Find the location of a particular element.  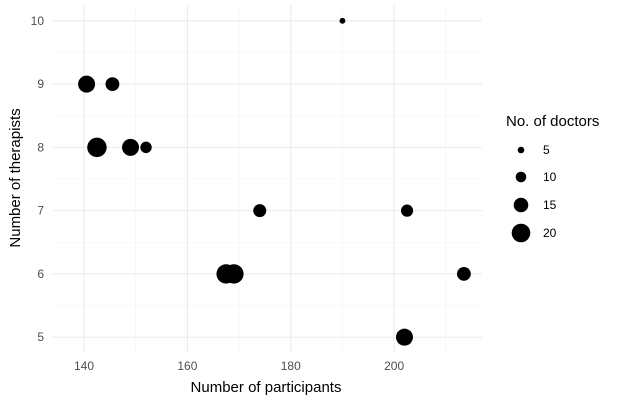

legend-key-label: 15 is located at coordinates (550, 205).